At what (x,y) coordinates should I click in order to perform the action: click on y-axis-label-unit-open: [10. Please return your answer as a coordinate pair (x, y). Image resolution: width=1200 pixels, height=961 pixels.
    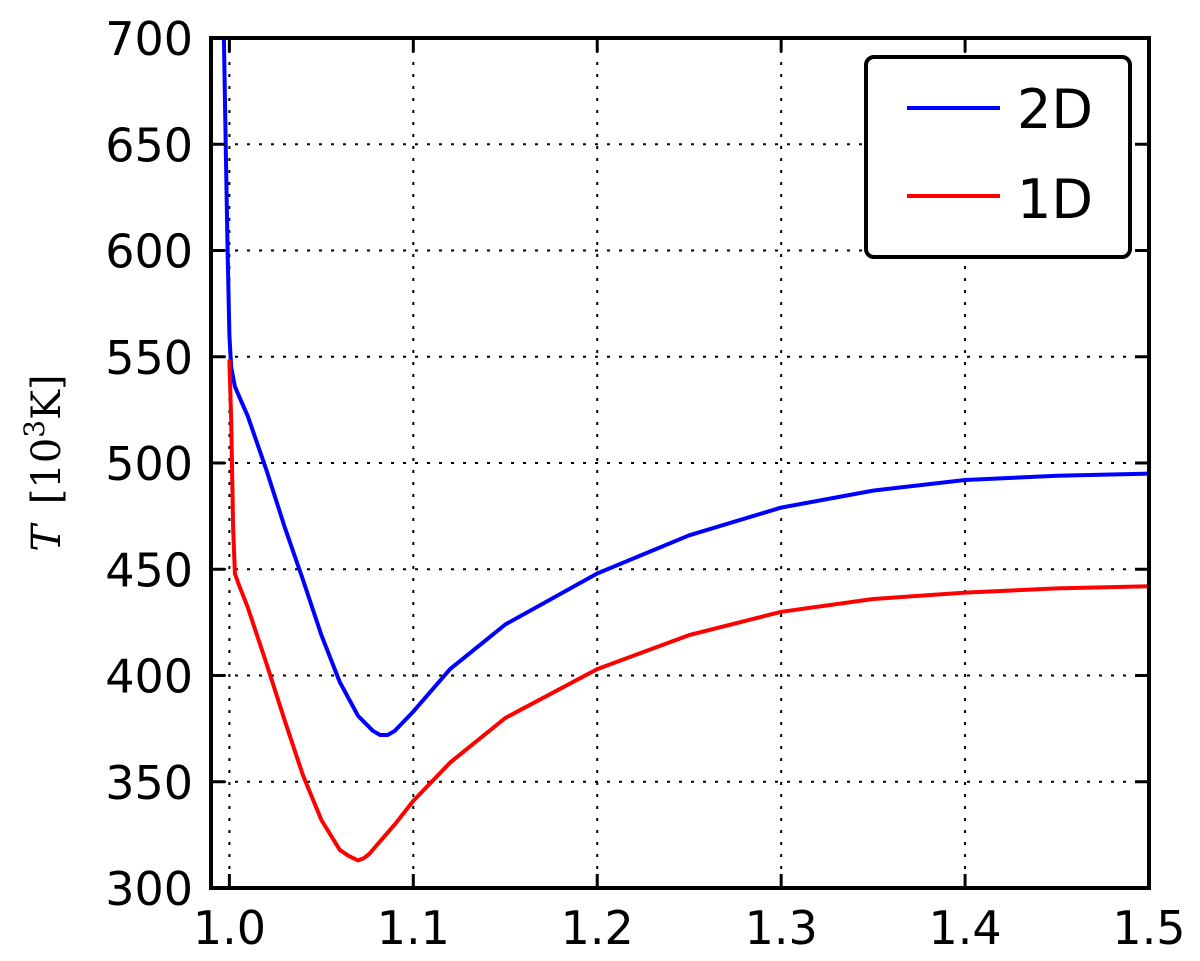
    Looking at the image, I should click on (47, 471).